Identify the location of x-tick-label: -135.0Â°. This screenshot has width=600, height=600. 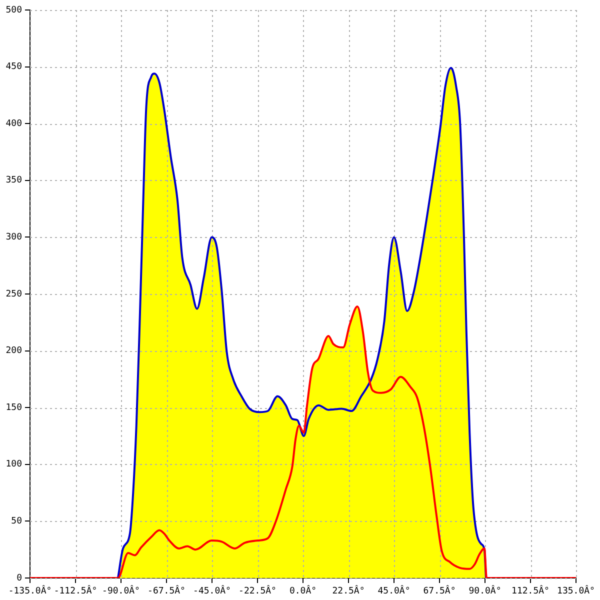
(30, 590).